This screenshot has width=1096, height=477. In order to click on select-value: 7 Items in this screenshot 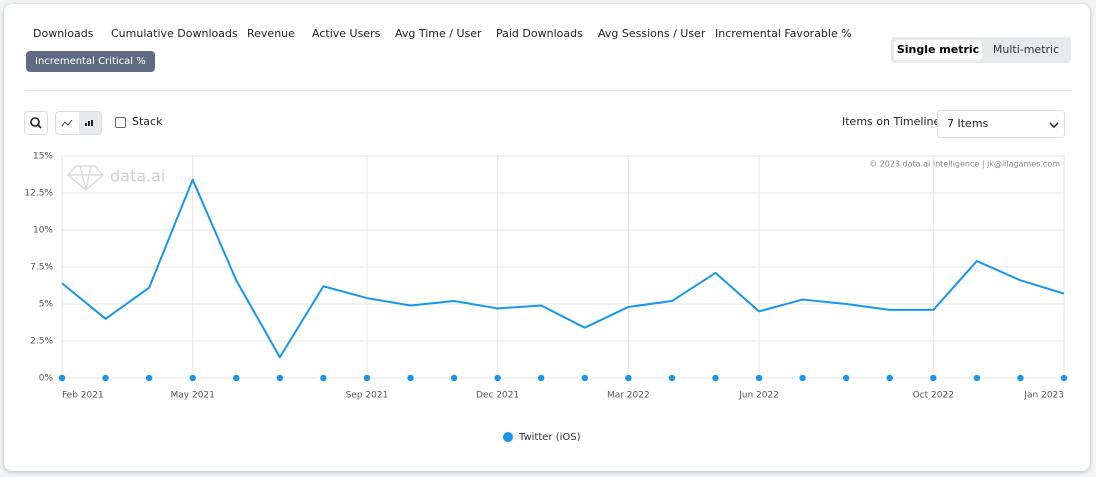, I will do `click(968, 123)`.